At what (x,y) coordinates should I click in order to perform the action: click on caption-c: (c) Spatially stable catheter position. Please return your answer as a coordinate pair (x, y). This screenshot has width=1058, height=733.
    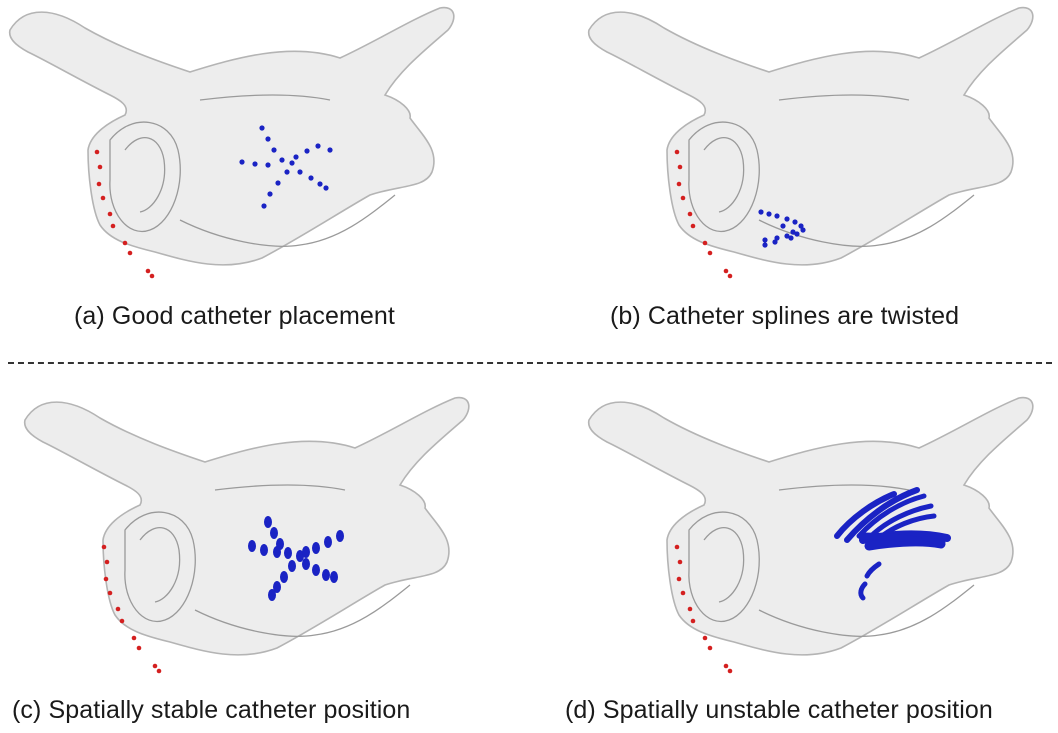
    Looking at the image, I should click on (211, 710).